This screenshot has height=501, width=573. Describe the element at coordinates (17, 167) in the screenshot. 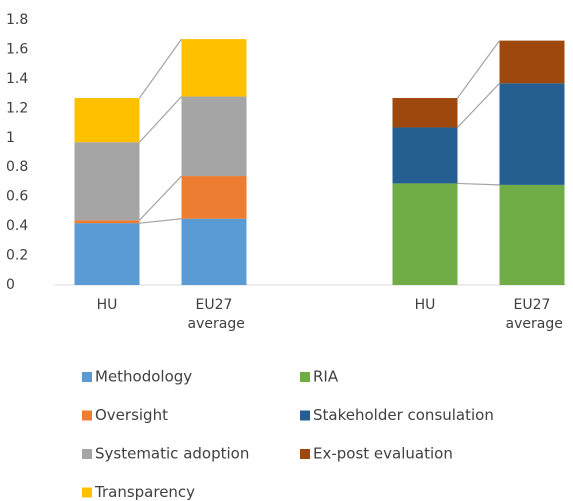

I see `y-tick-label: 0.8` at that location.